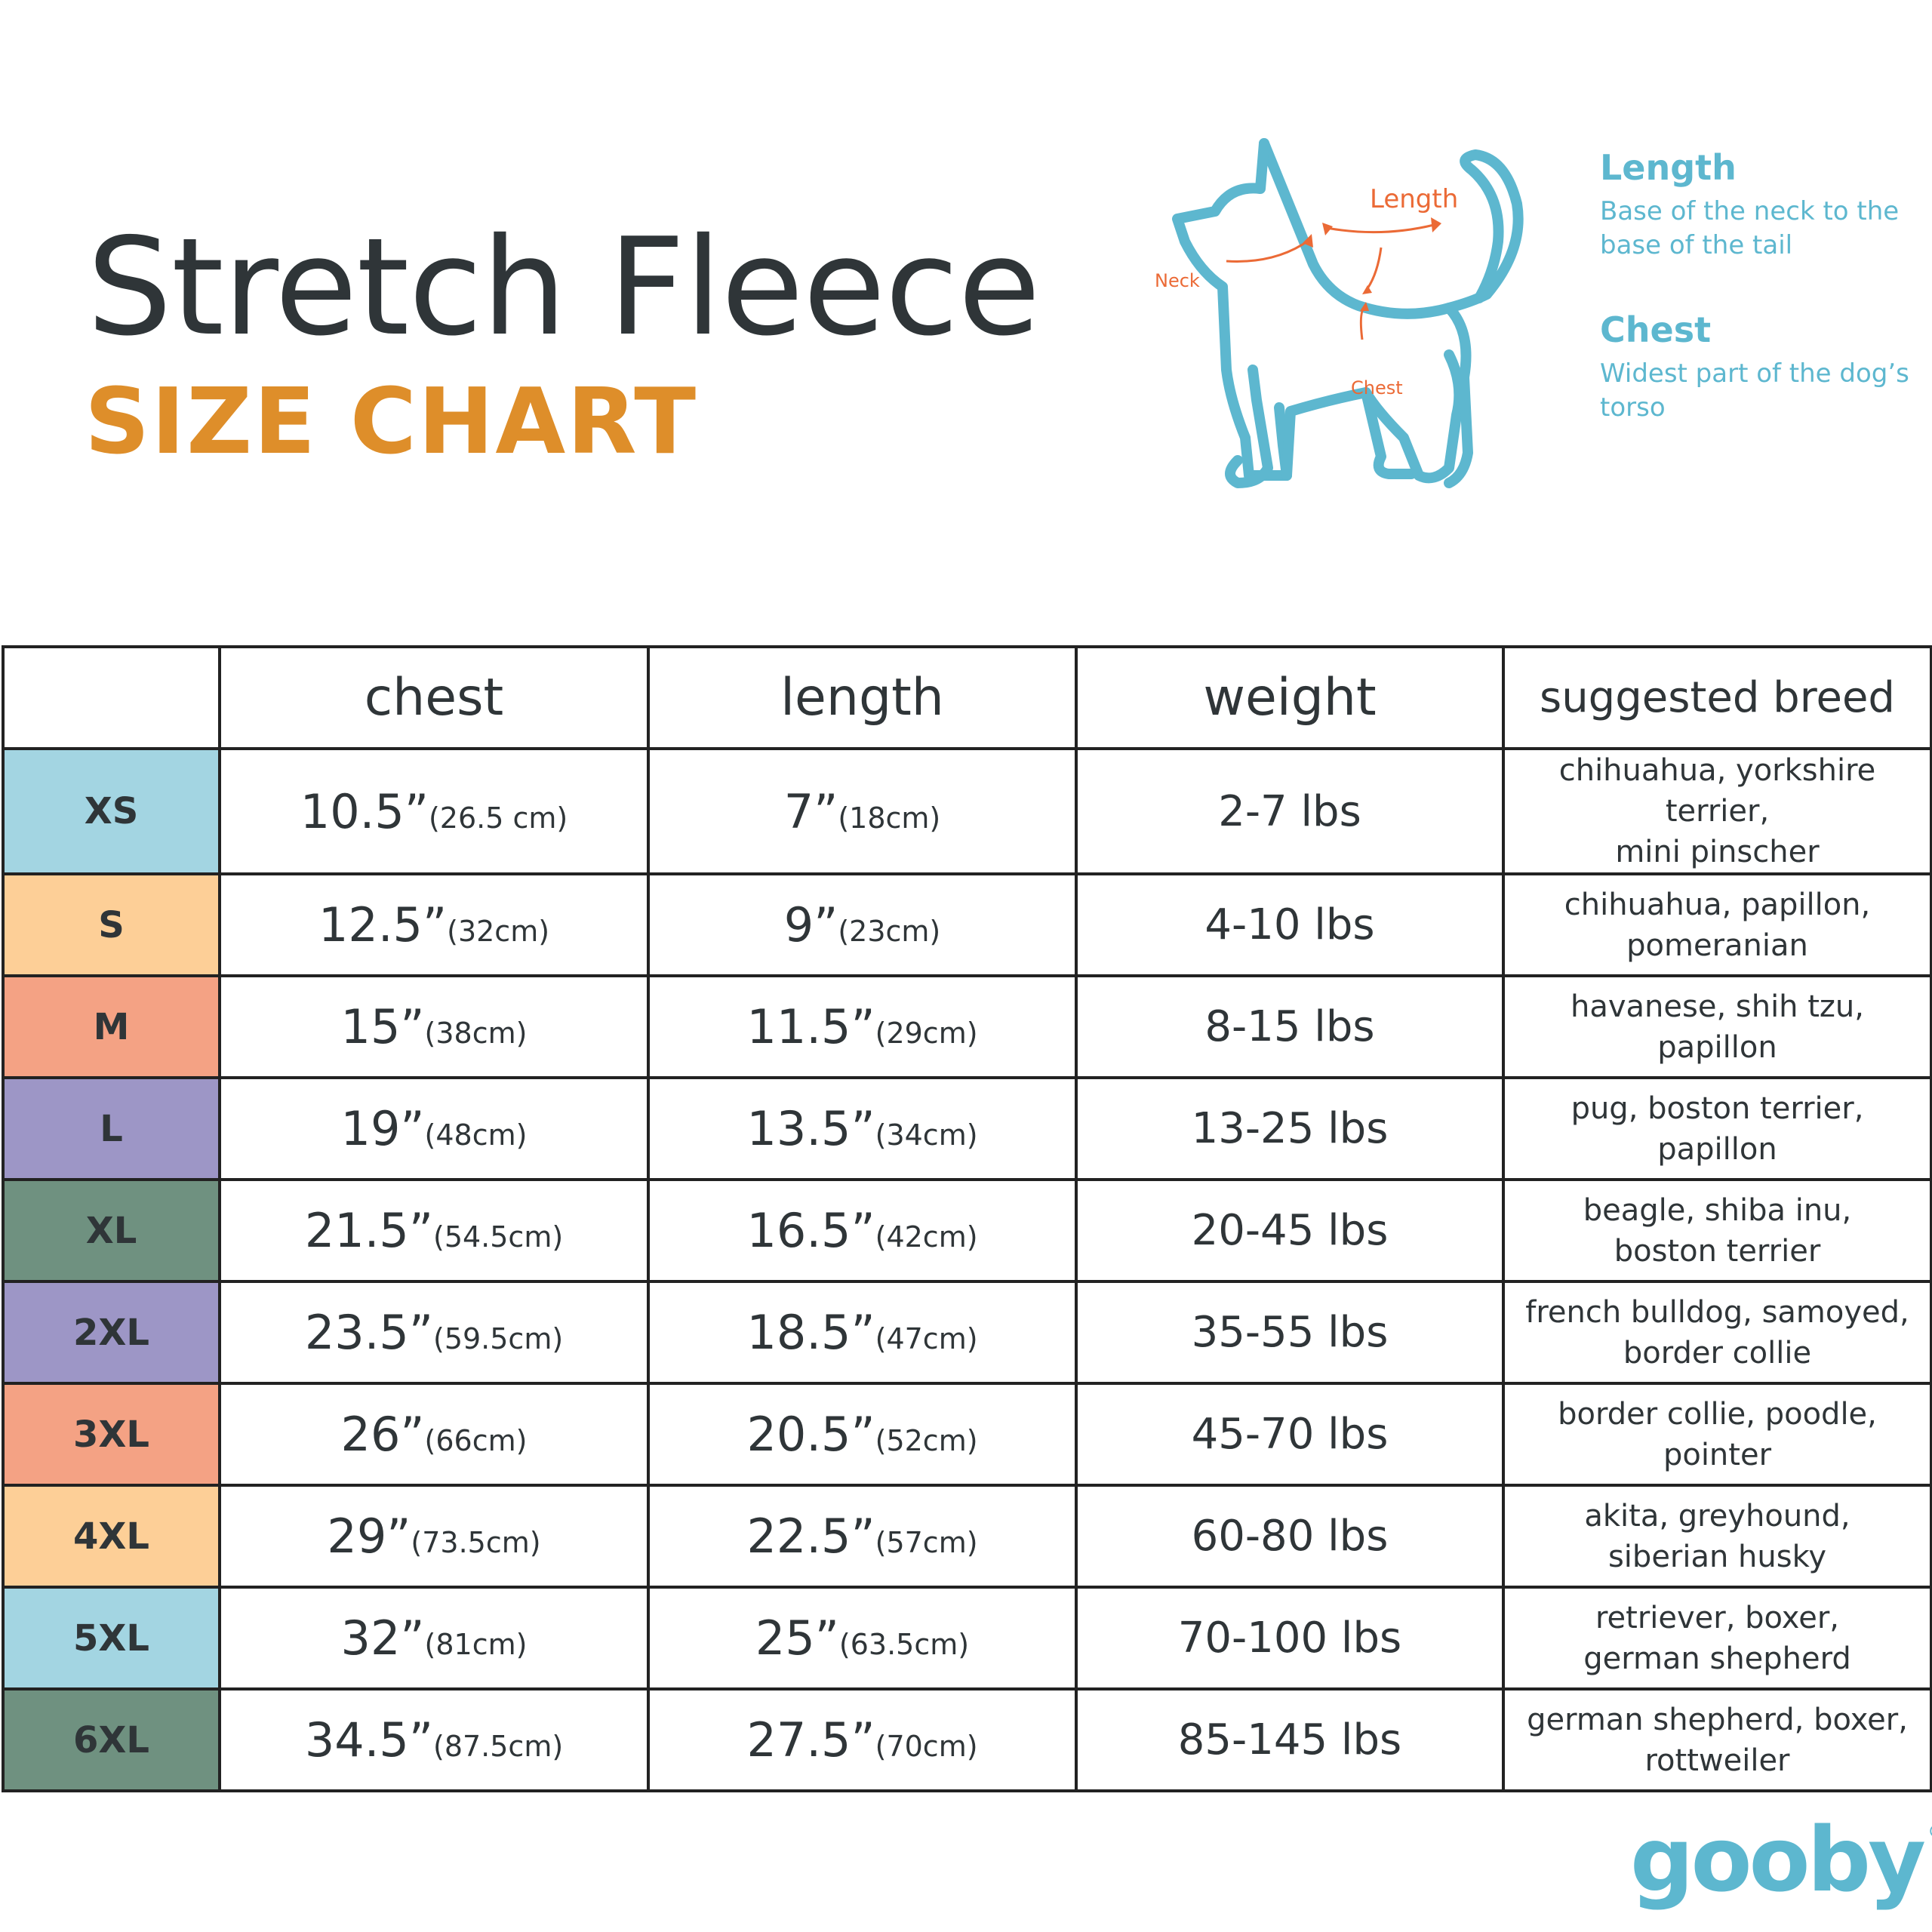 The image size is (1932, 1932). Describe the element at coordinates (889, 931) in the screenshot. I see `length-cm: (23cm)` at that location.